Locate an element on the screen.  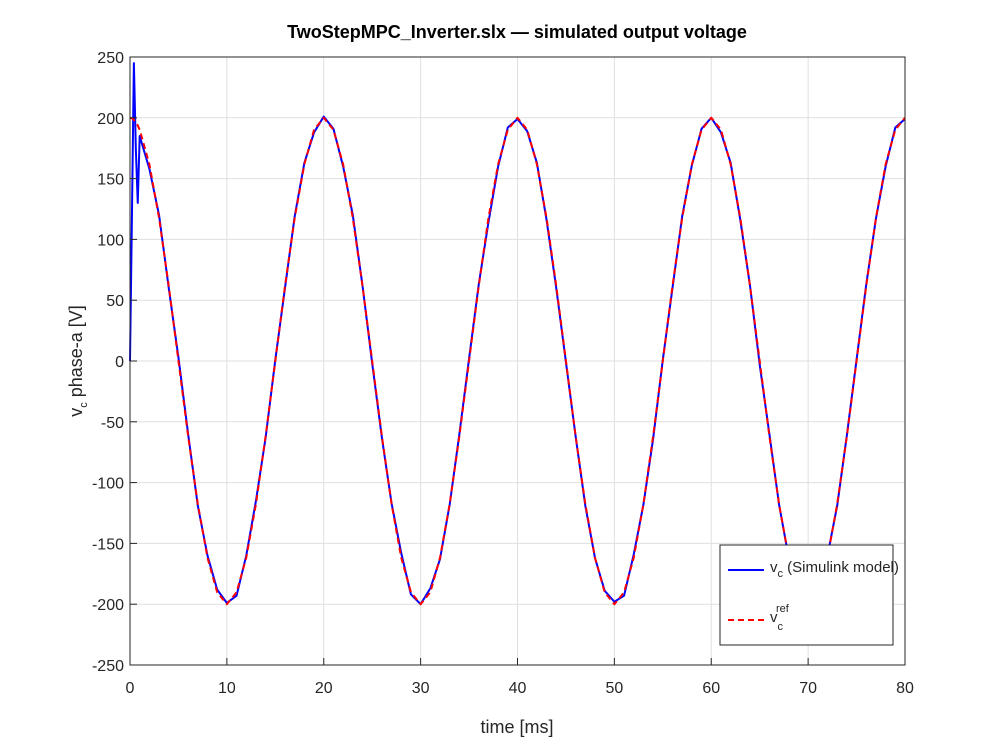
x-tick-label: 0 is located at coordinates (130, 688).